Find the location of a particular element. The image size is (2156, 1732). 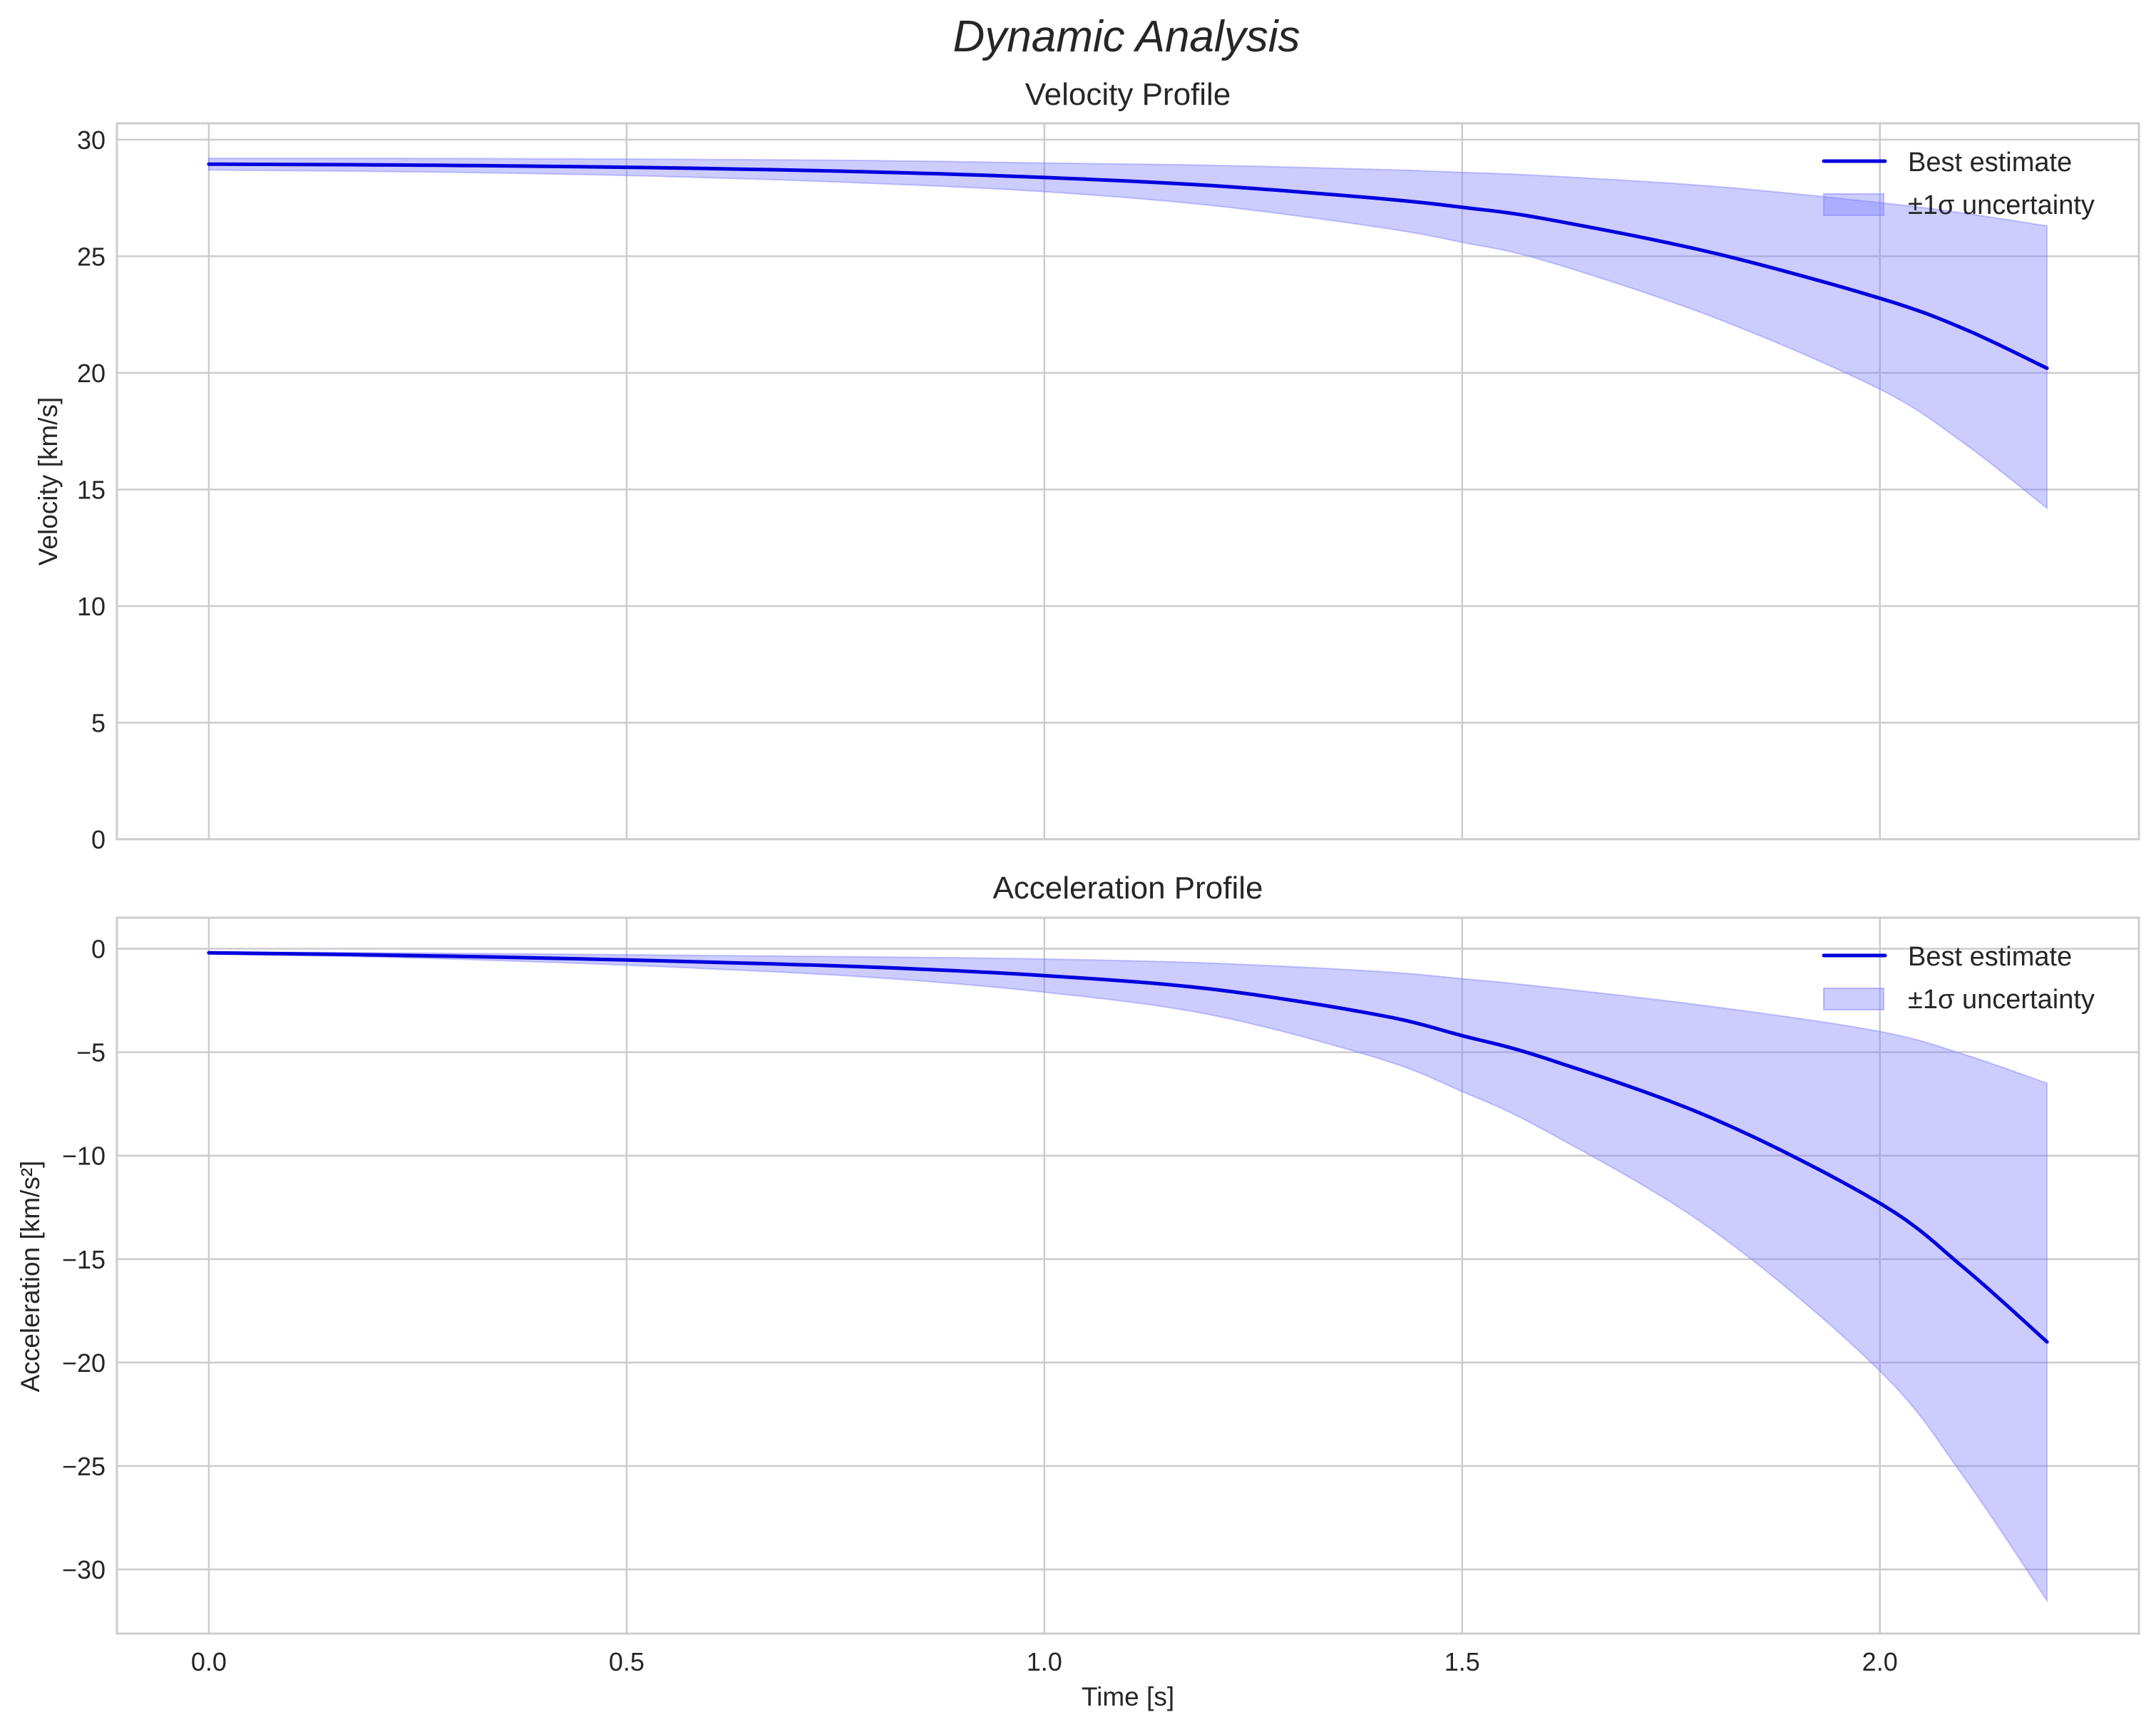

y-tick-label: −10 is located at coordinates (84, 1156).